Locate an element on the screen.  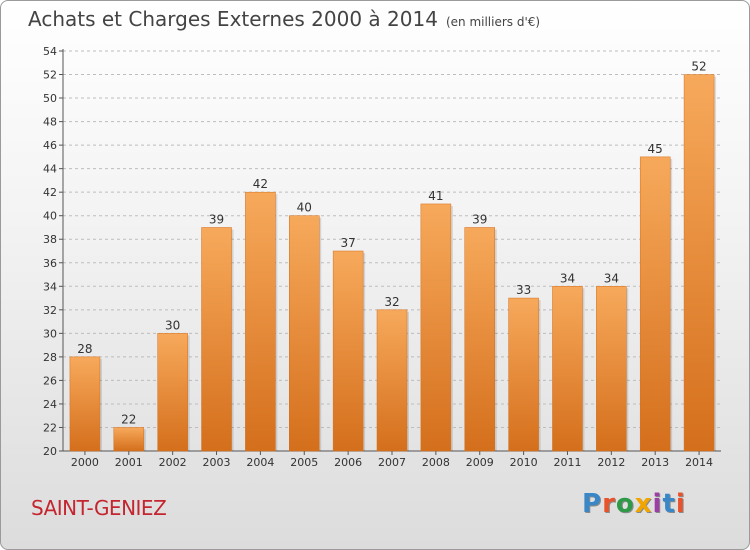
bar-2003 is located at coordinates (216, 339).